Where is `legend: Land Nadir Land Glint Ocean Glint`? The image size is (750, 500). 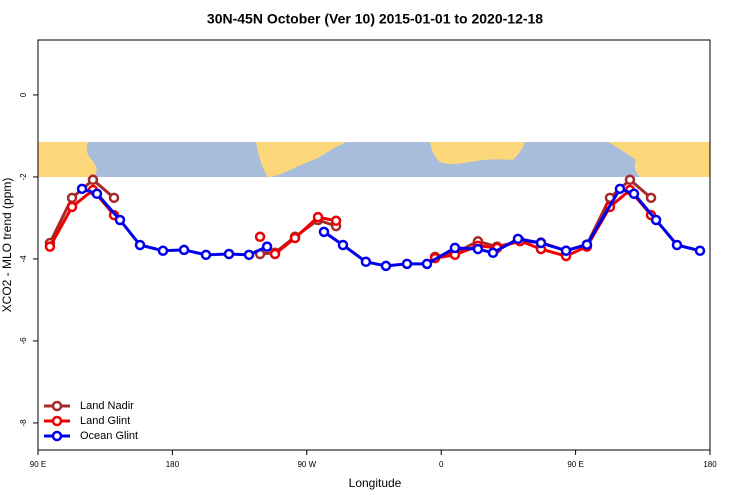
legend: Land Nadir Land Glint Ocean Glint is located at coordinates (91, 421).